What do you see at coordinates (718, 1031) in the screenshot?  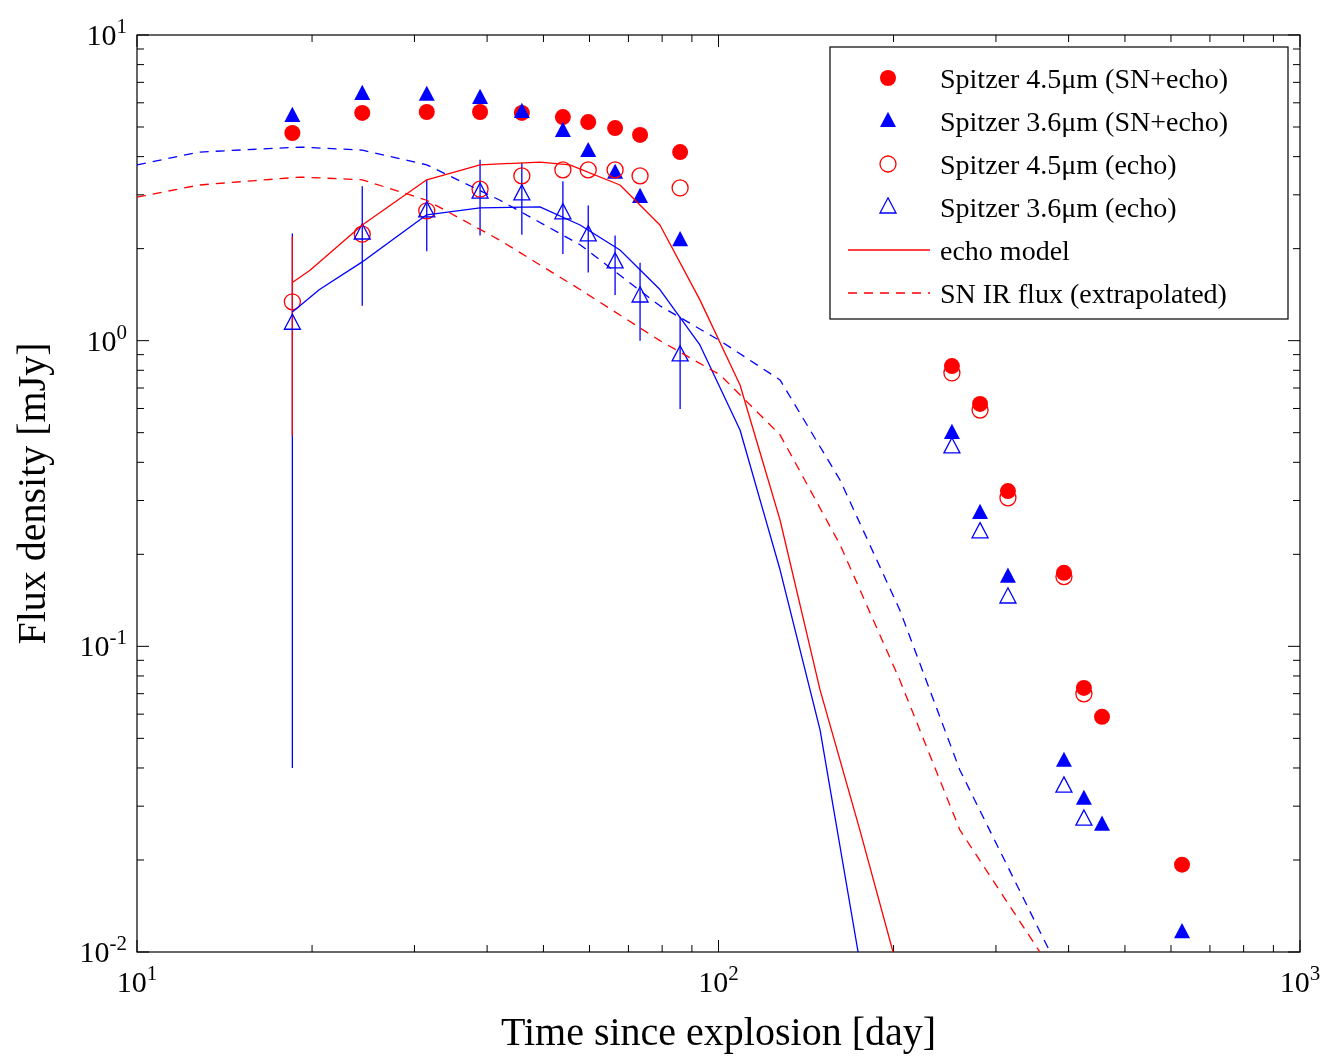 I see `x-axis-title: Time since explosion [day]` at bounding box center [718, 1031].